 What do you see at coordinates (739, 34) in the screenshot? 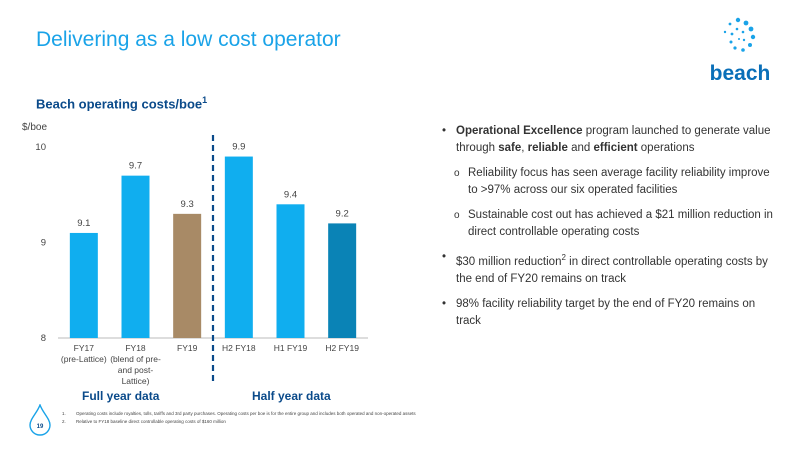
I see `logo-dots` at bounding box center [739, 34].